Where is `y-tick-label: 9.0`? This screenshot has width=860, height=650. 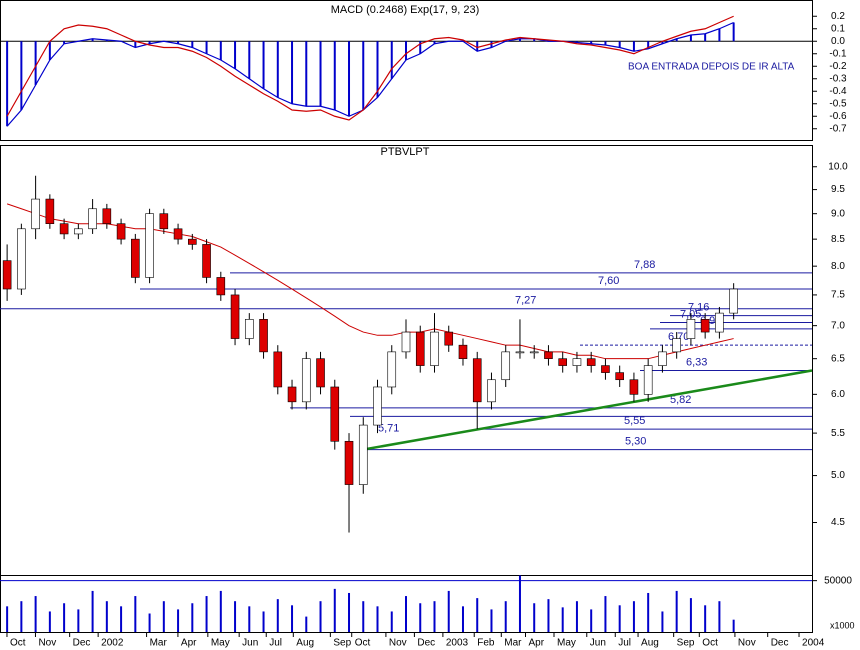 y-tick-label: 9.0 is located at coordinates (838, 213).